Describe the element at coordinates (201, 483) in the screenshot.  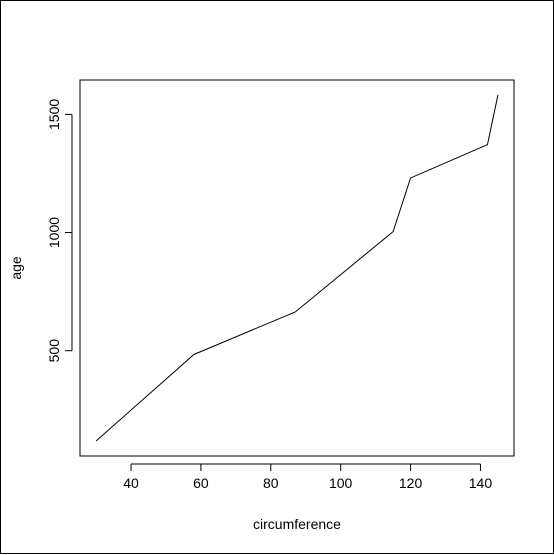
I see `x-tick-label: 60` at that location.